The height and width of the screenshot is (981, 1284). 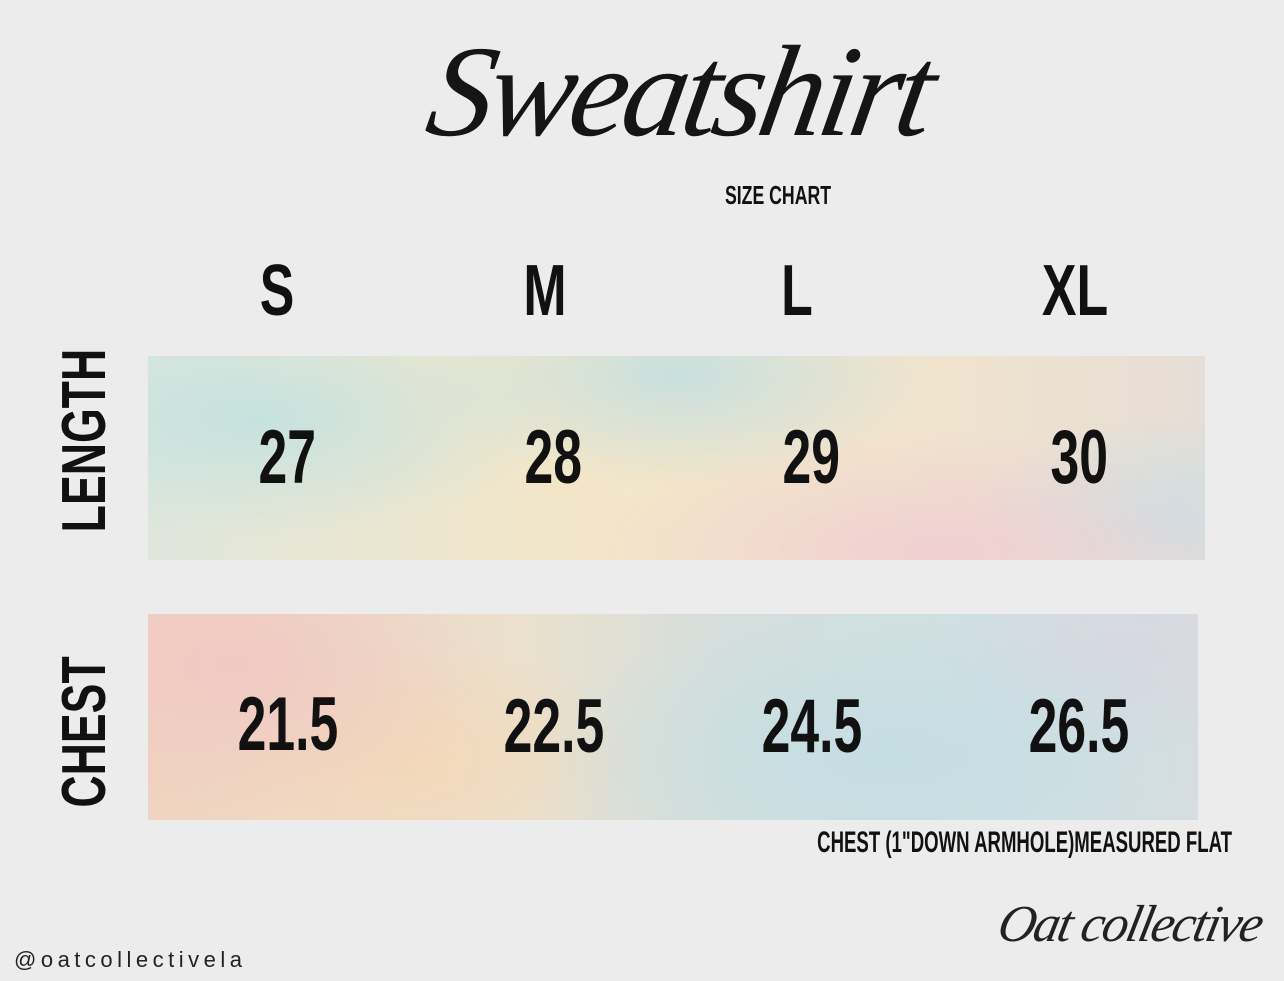 I want to click on row-label-chest: CHEST, so click(x=84, y=732).